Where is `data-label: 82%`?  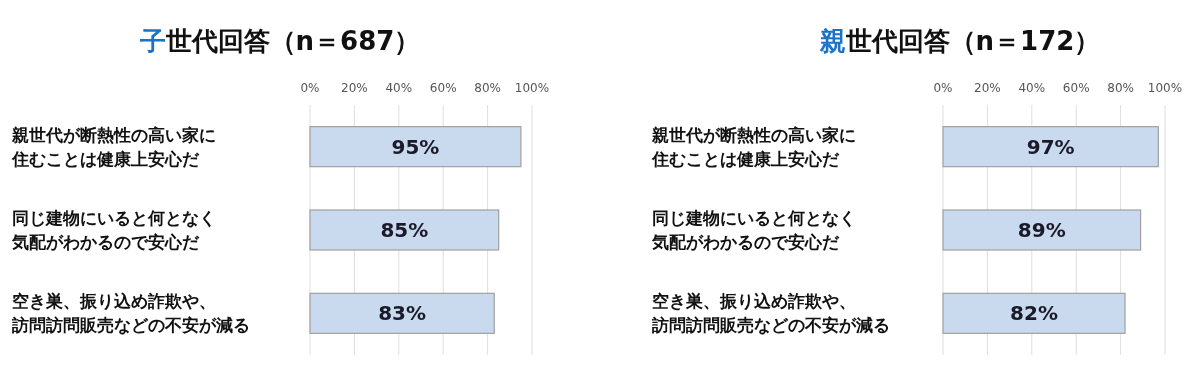
data-label: 82% is located at coordinates (1034, 313).